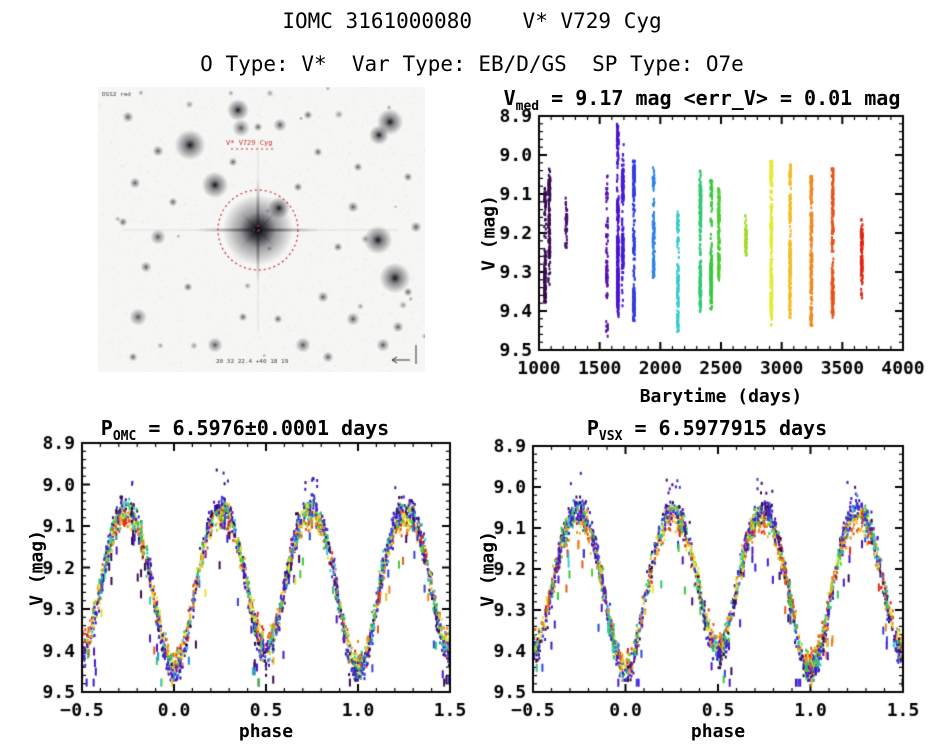 This screenshot has height=747, width=944. Describe the element at coordinates (527, 106) in the screenshot. I see `timeseries-title-sub: med` at that location.